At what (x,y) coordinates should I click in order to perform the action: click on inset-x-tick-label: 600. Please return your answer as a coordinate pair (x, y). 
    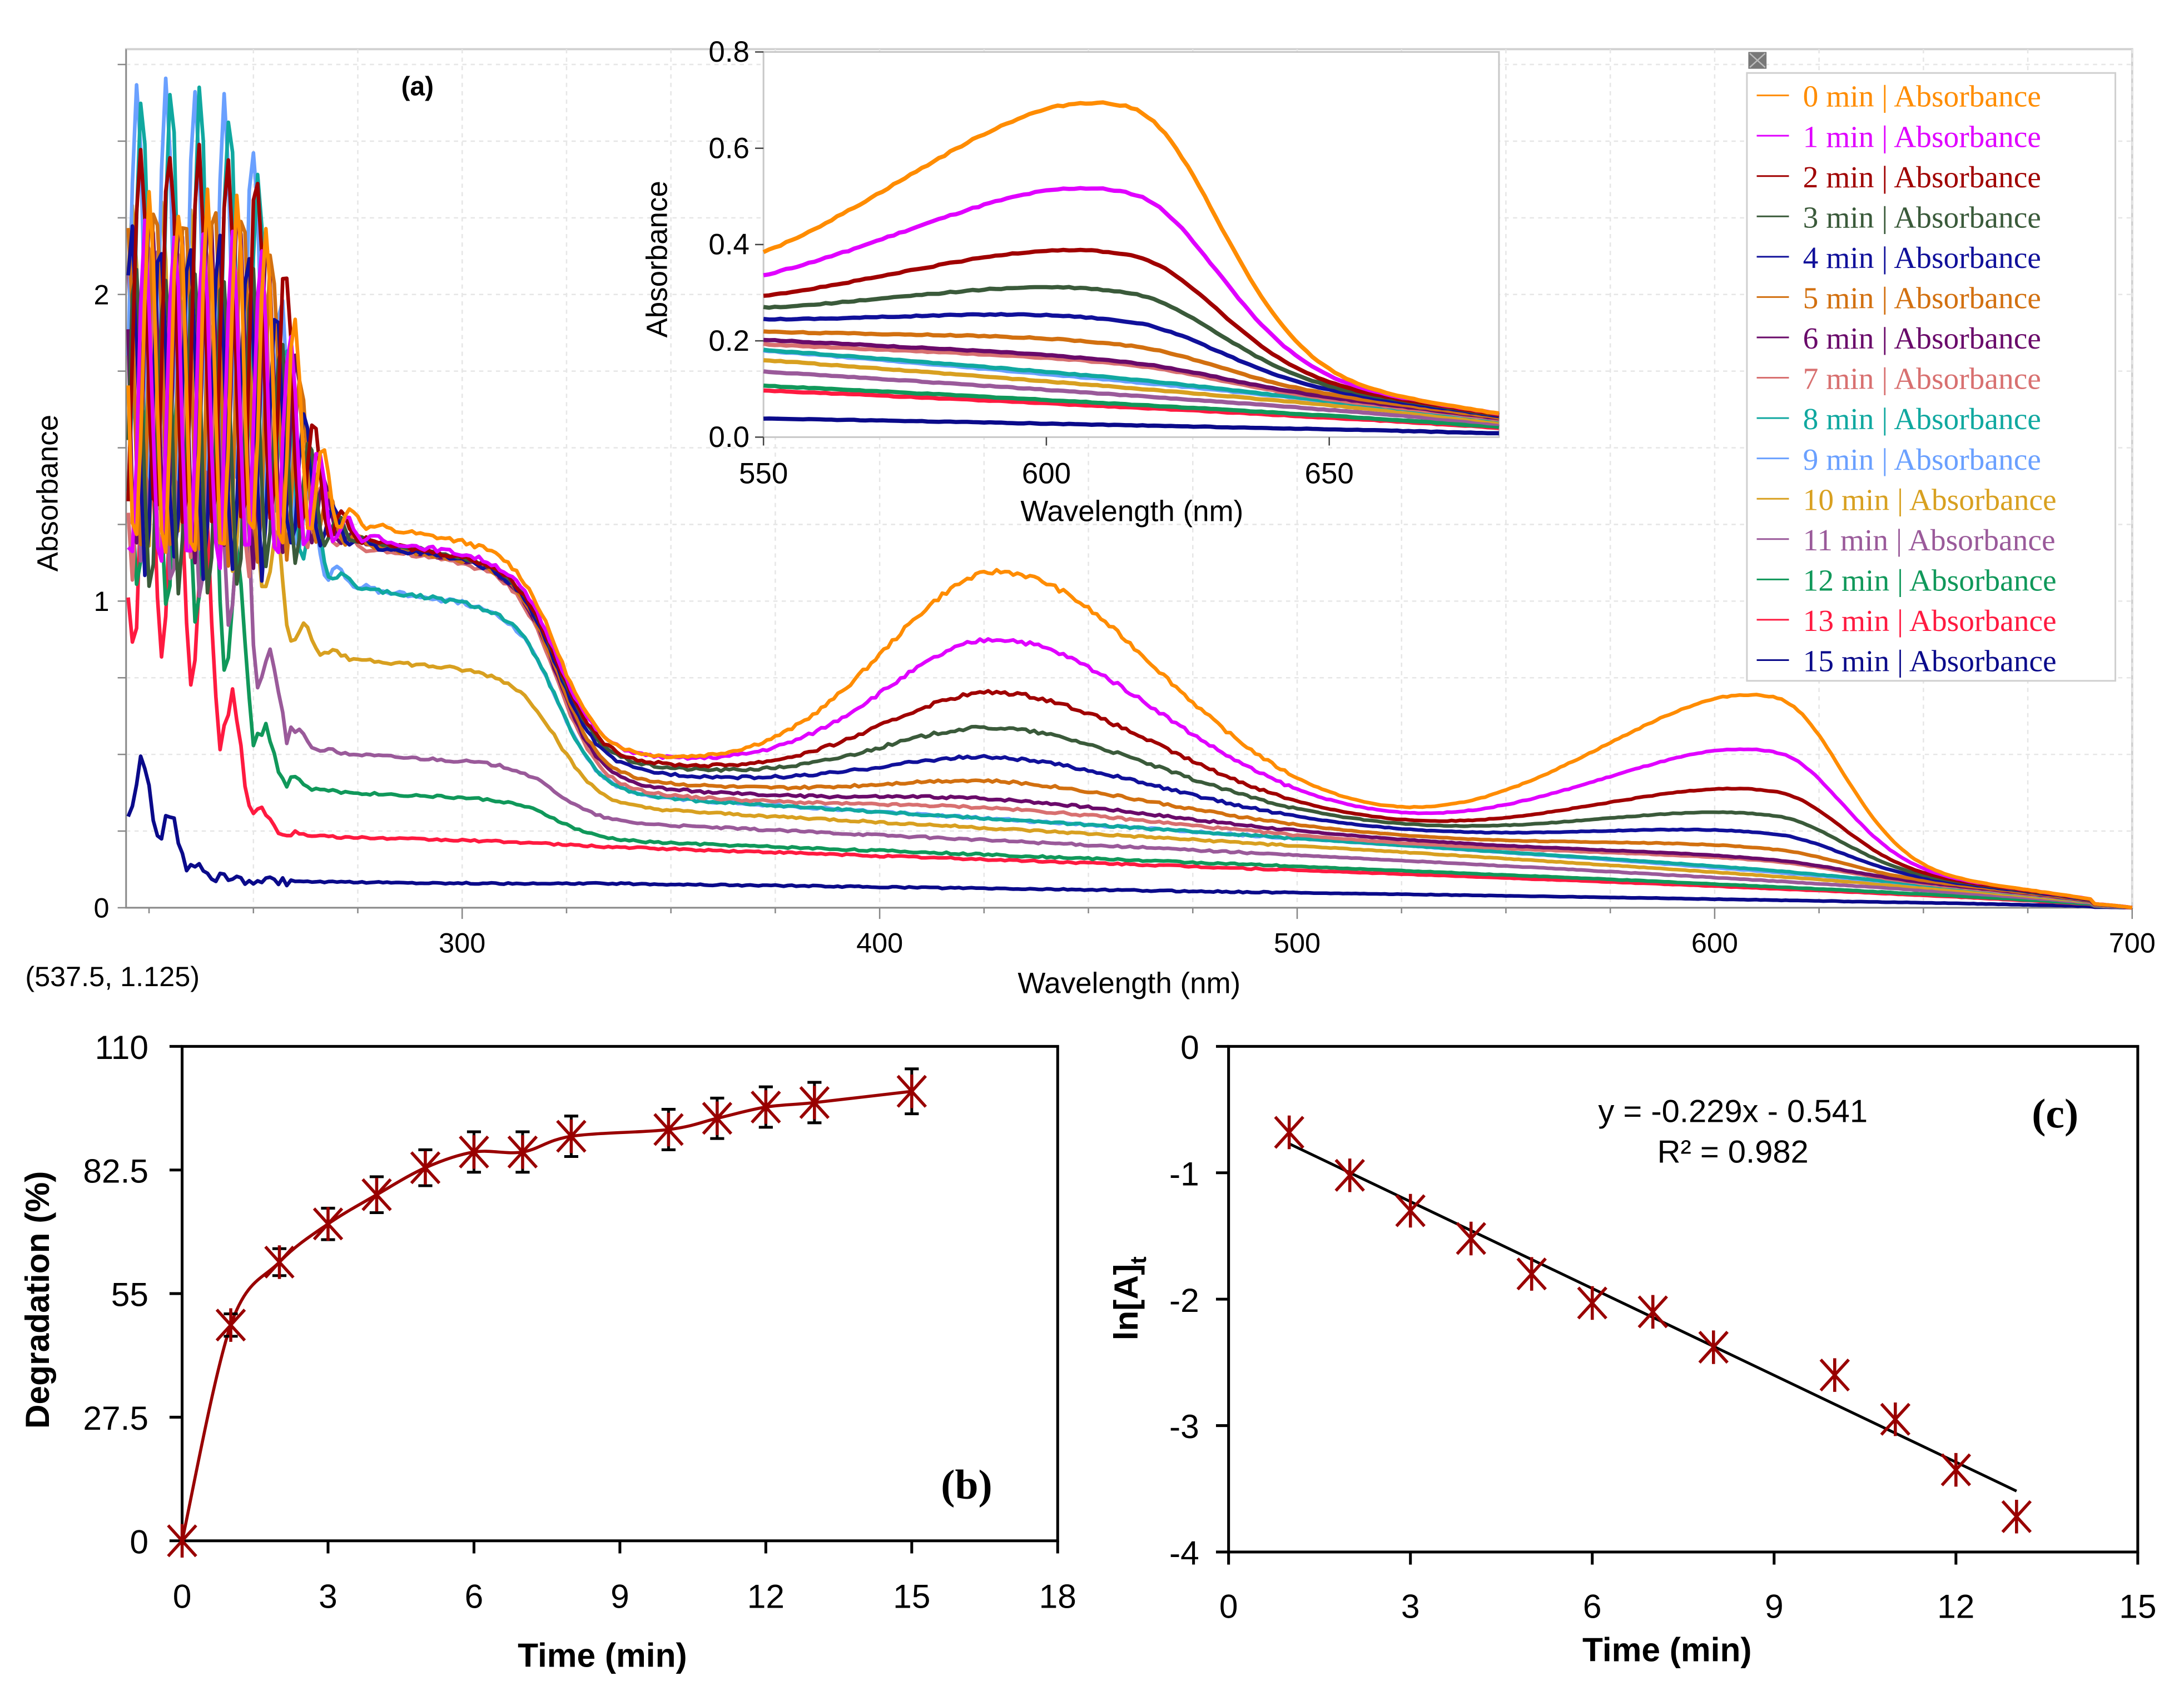
    Looking at the image, I should click on (1046, 473).